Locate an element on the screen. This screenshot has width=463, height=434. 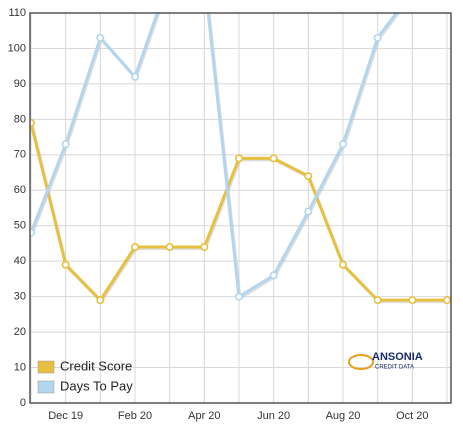
y-tick-label: 80 is located at coordinates (20, 119).